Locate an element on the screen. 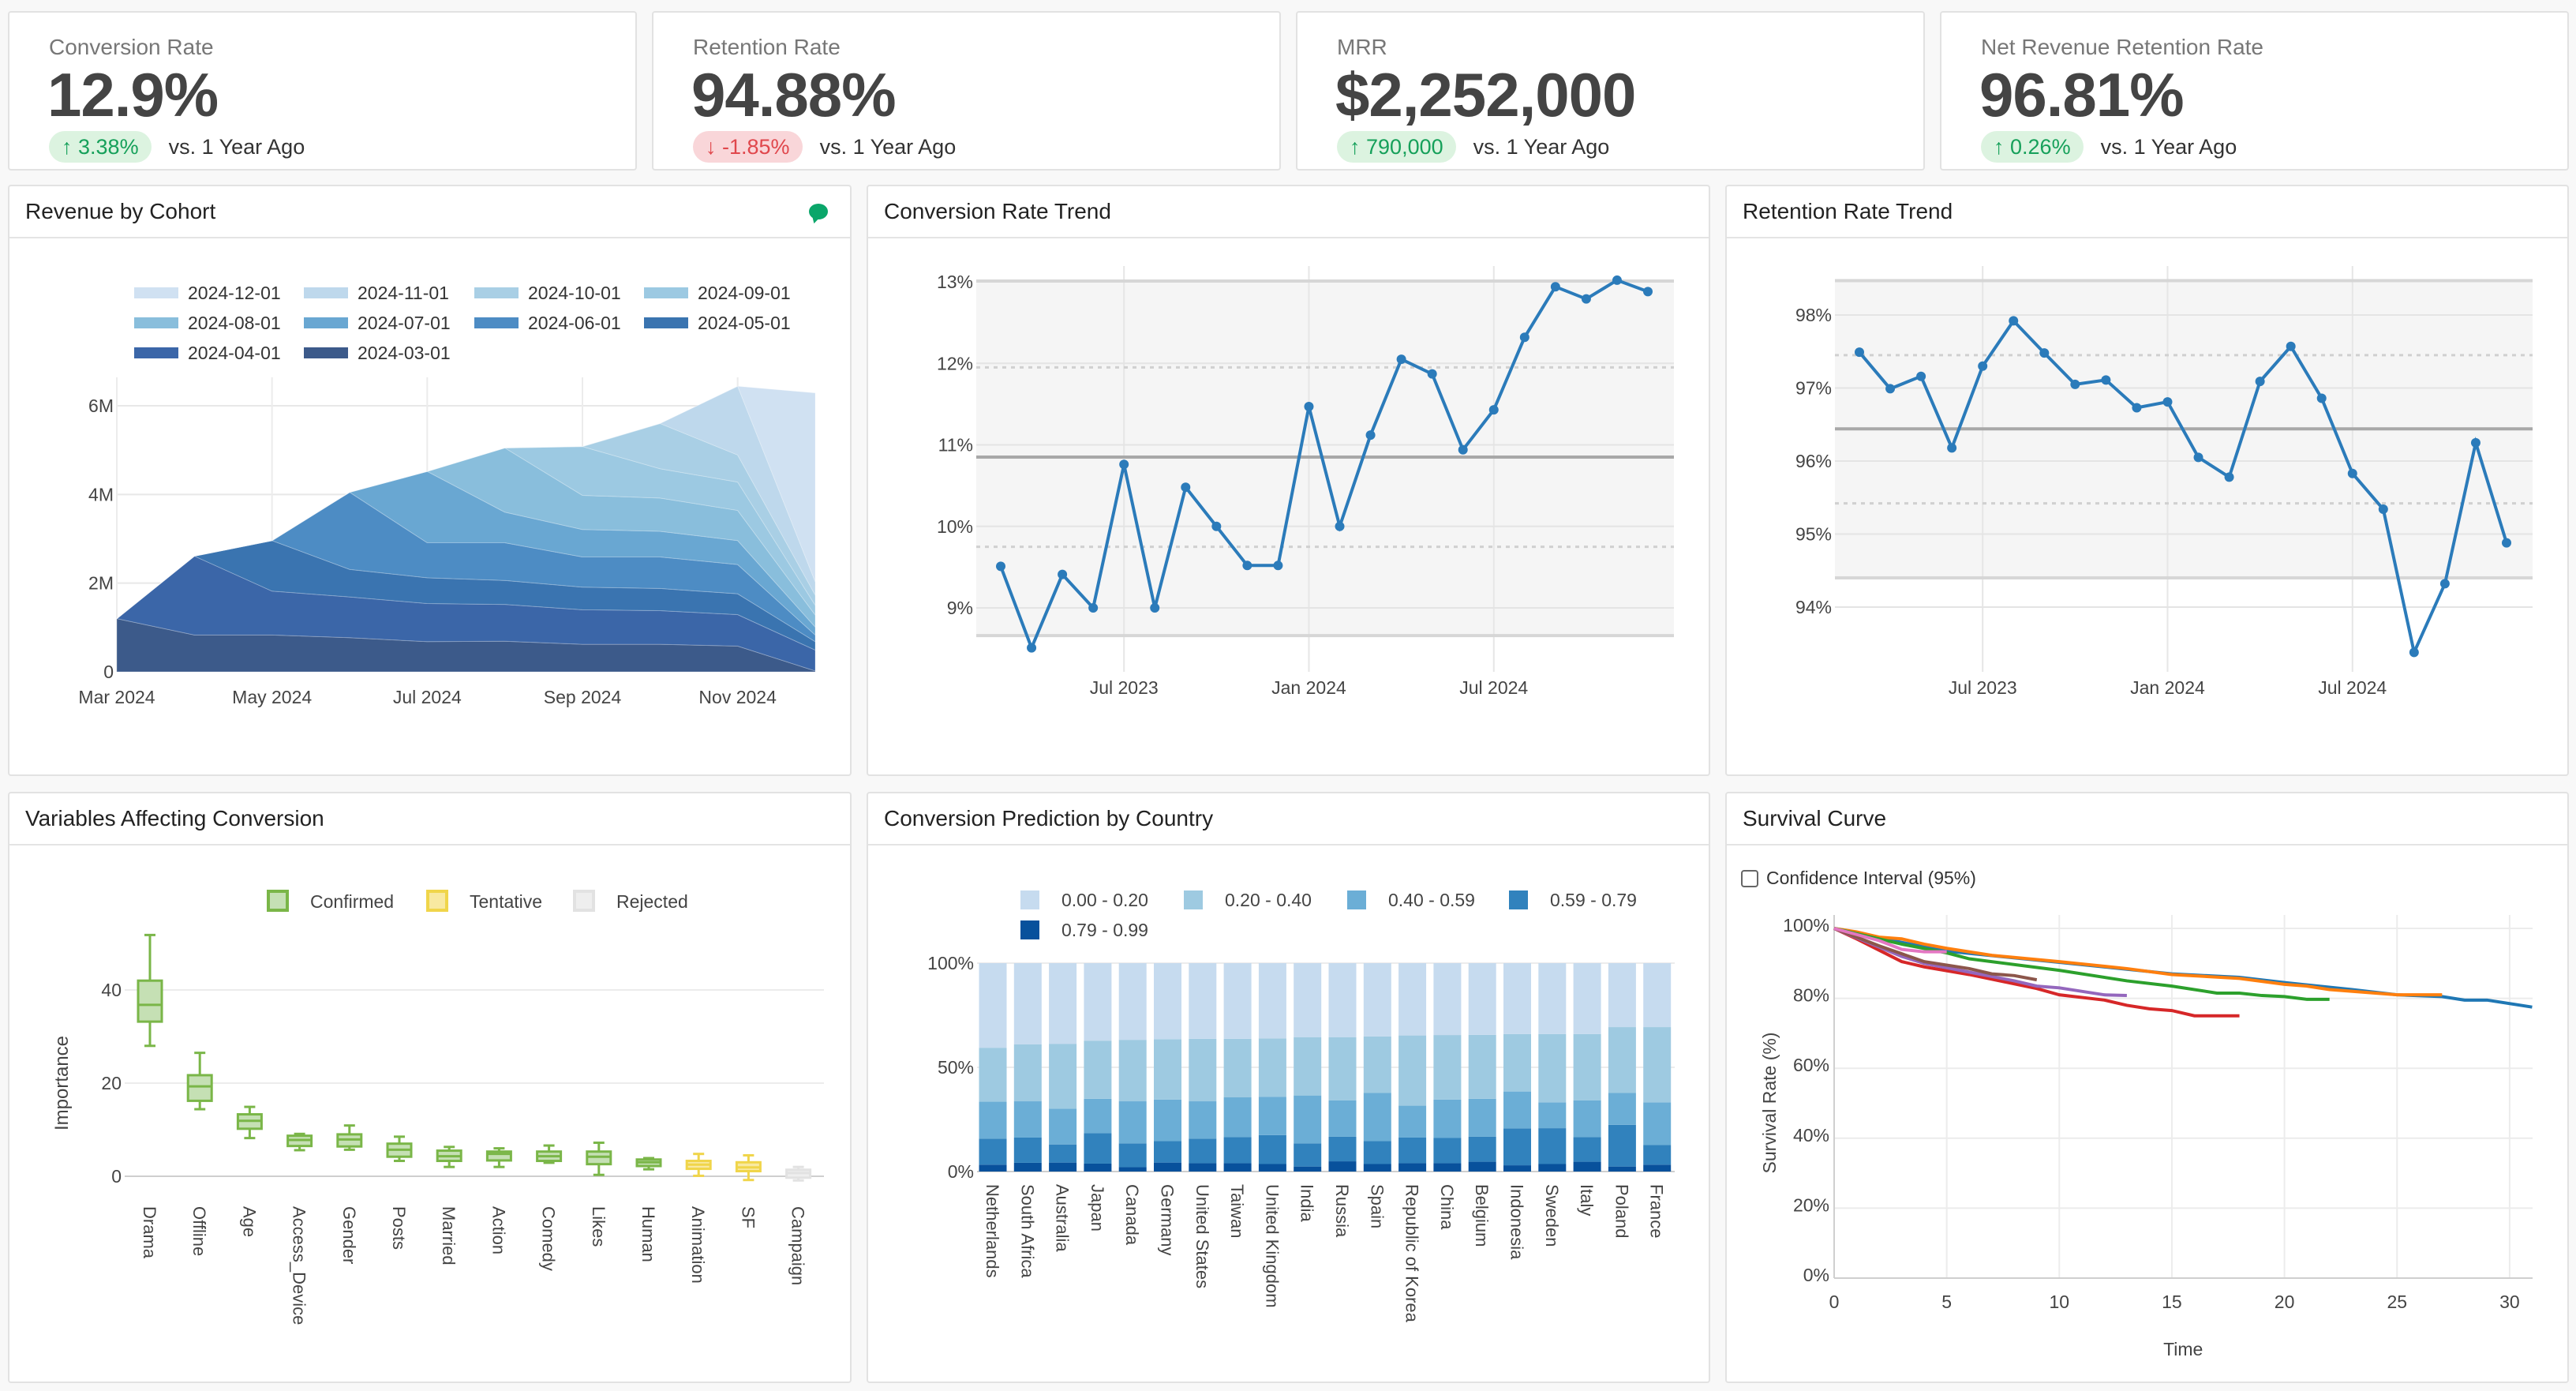  confidence-interval-checkbox is located at coordinates (1749, 878).